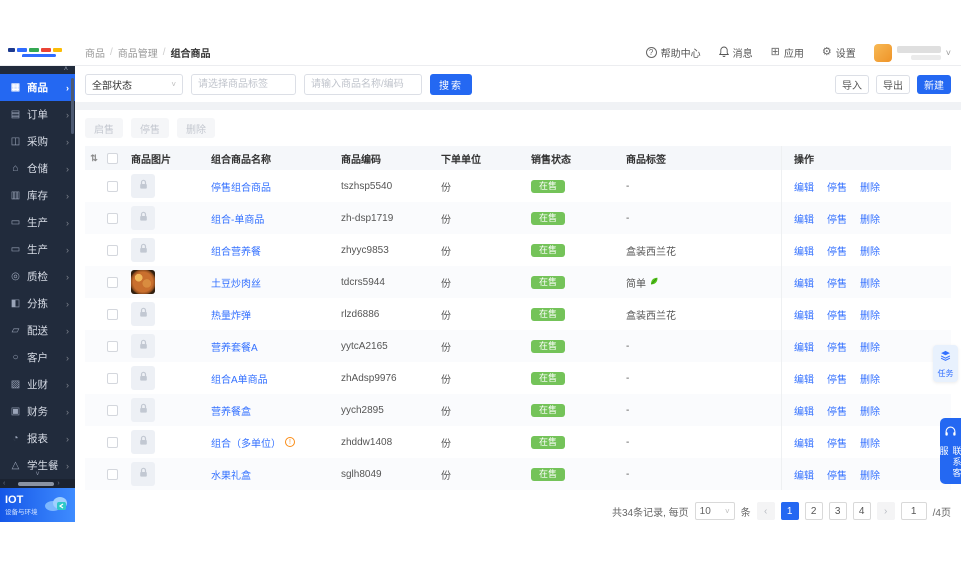 The height and width of the screenshot is (561, 961). What do you see at coordinates (673, 52) in the screenshot?
I see `help-center-button: ? 帮助中心` at bounding box center [673, 52].